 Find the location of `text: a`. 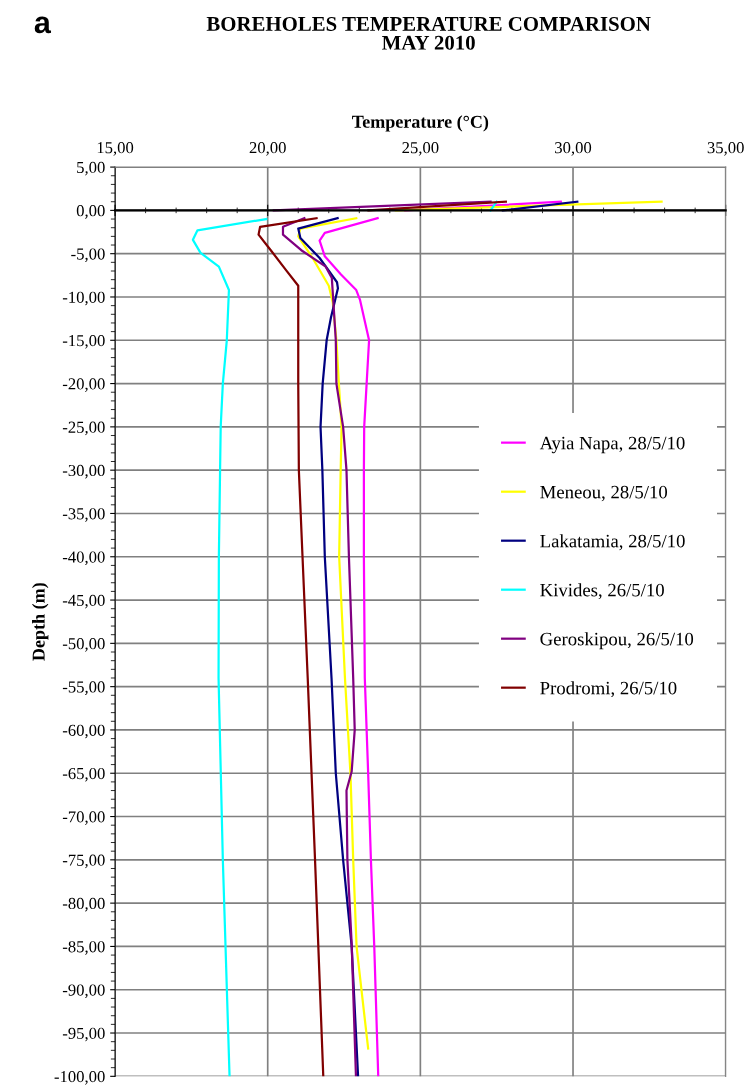

text: a is located at coordinates (43, 25).